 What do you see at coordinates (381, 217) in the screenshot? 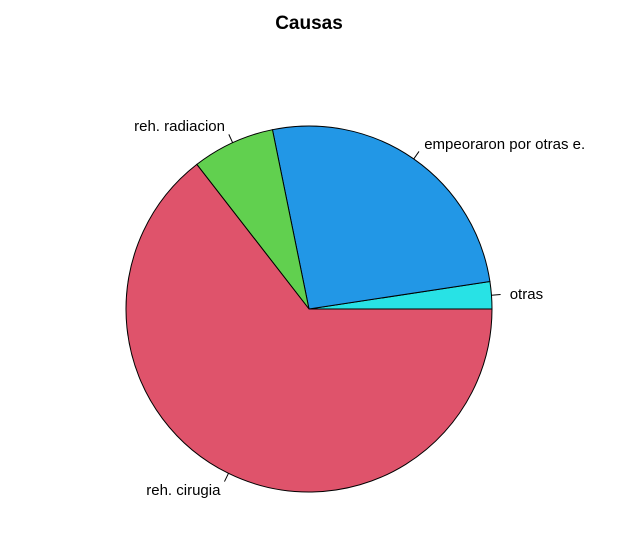
I see `pie-slice-empeoraron-por-otras-e-` at bounding box center [381, 217].